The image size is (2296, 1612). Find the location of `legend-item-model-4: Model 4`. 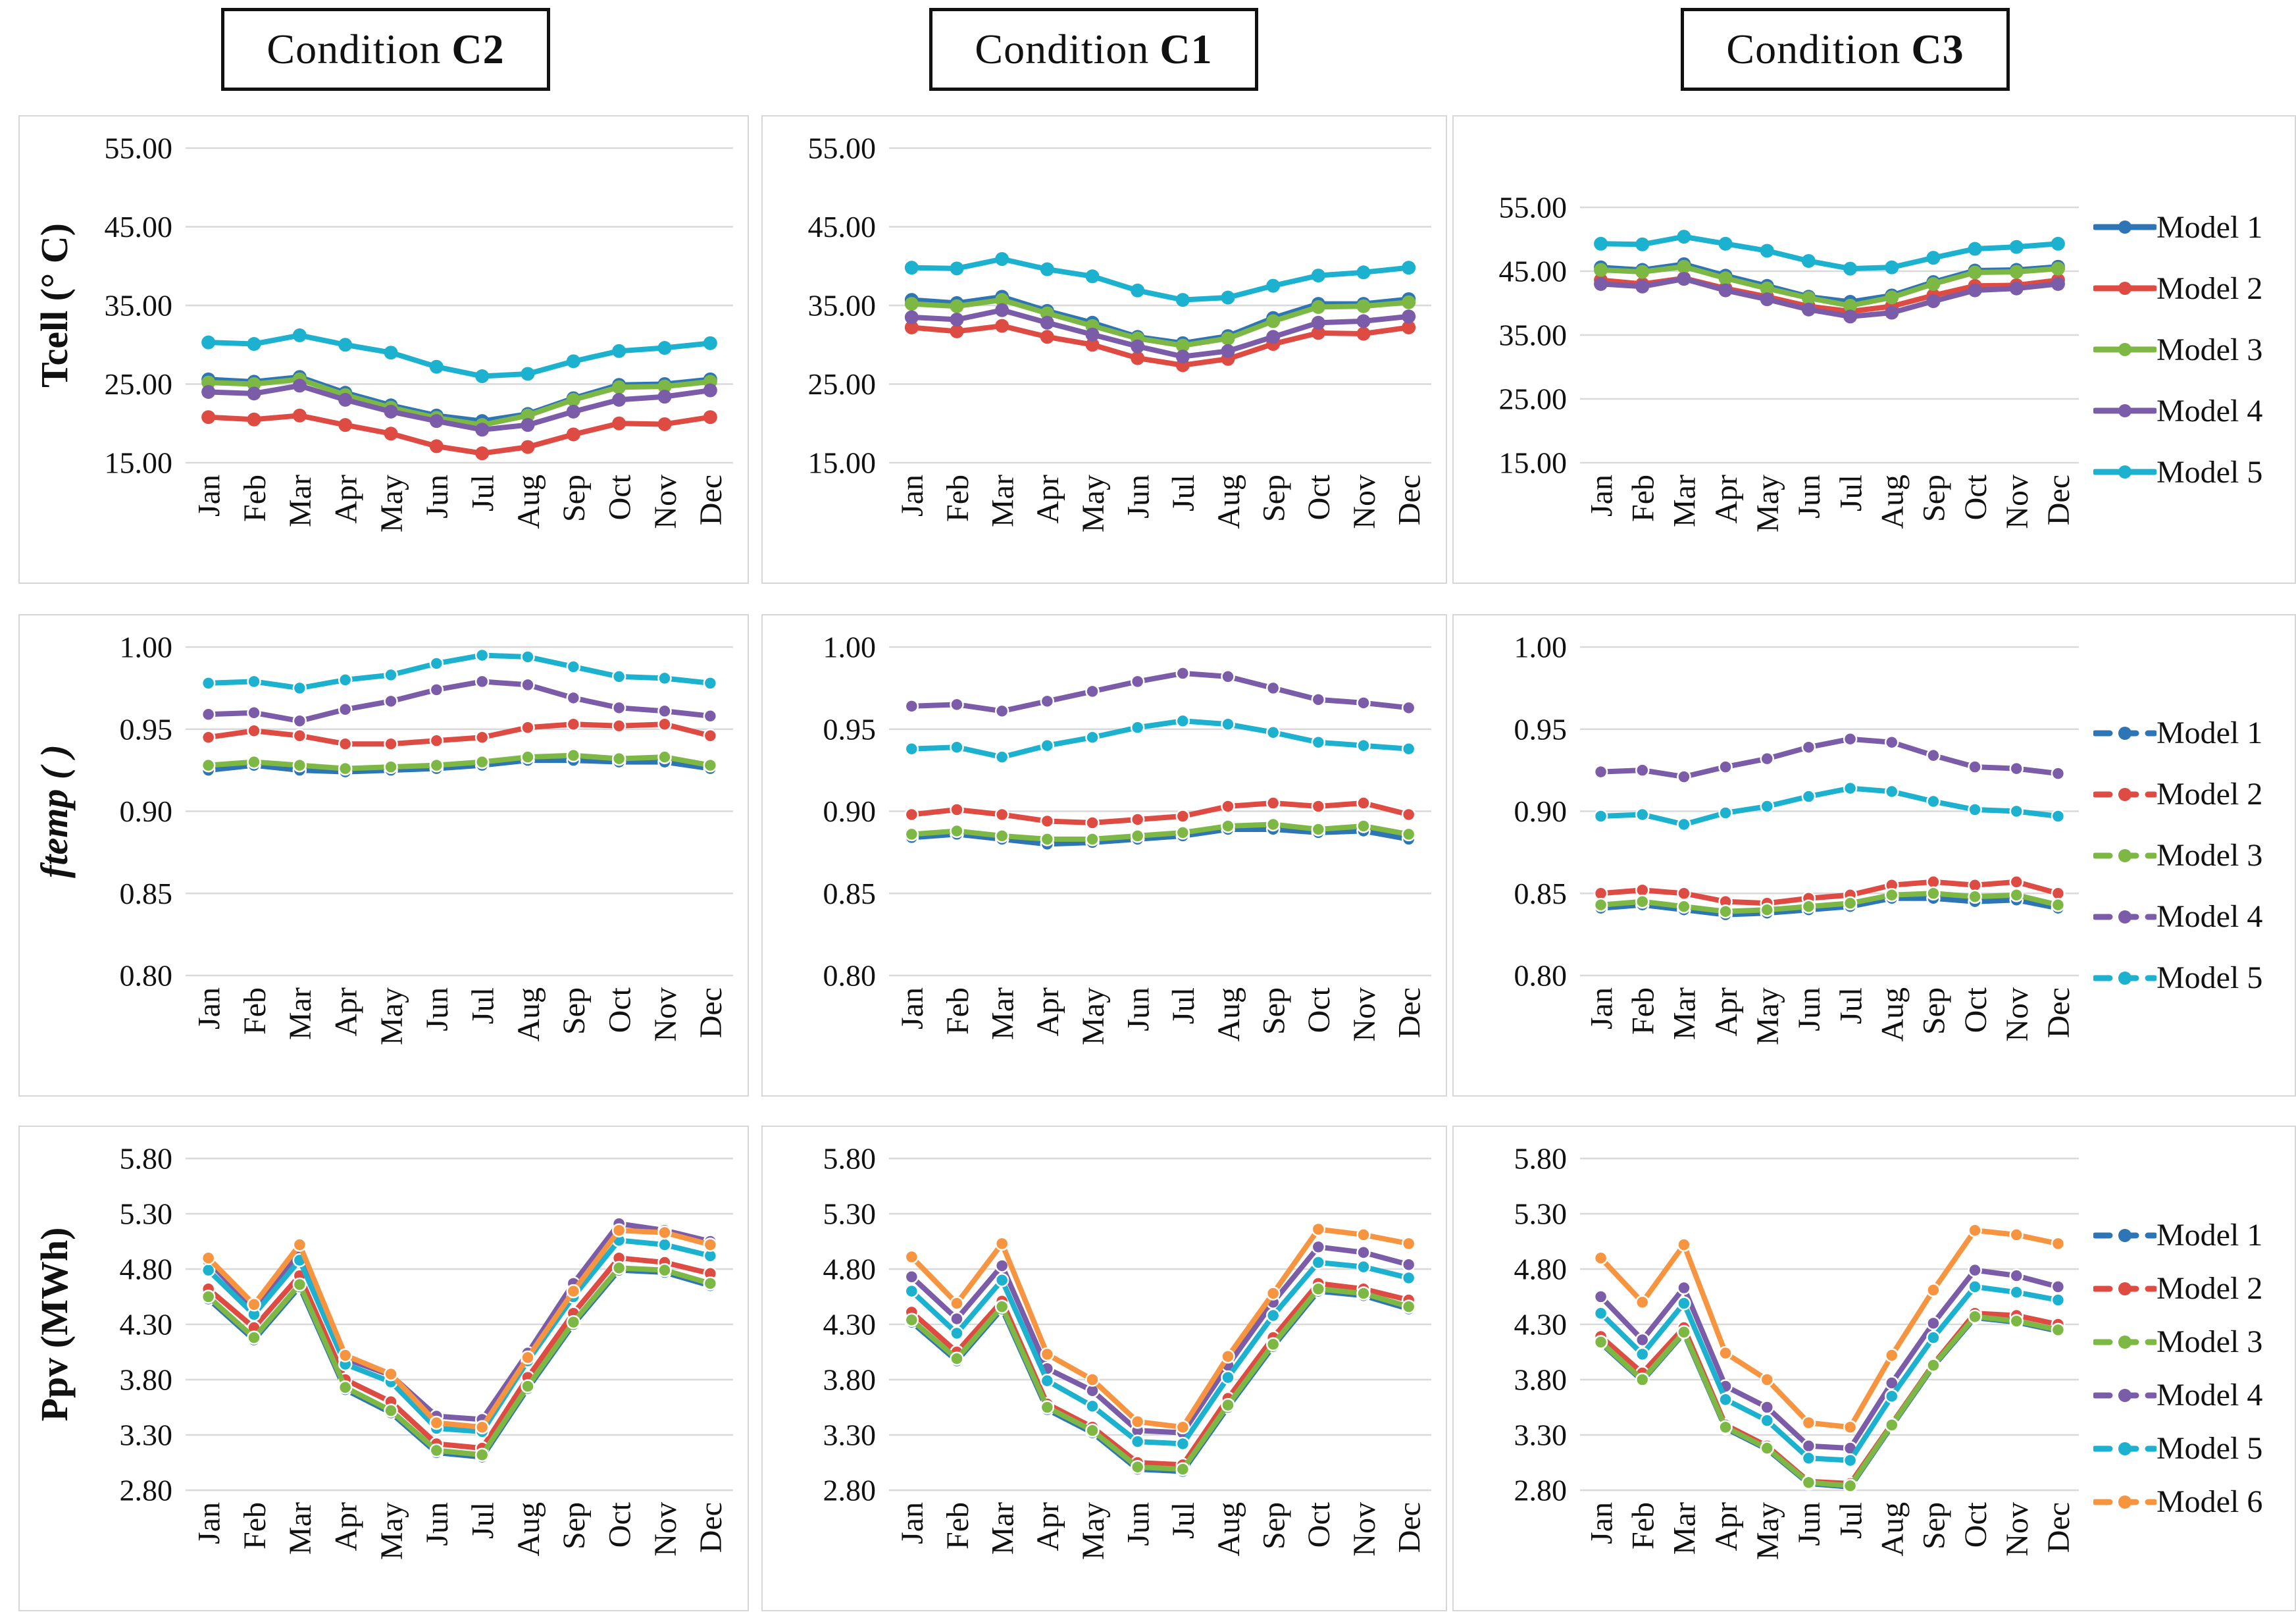

legend-item-model-4: Model 4 is located at coordinates (2192, 916).